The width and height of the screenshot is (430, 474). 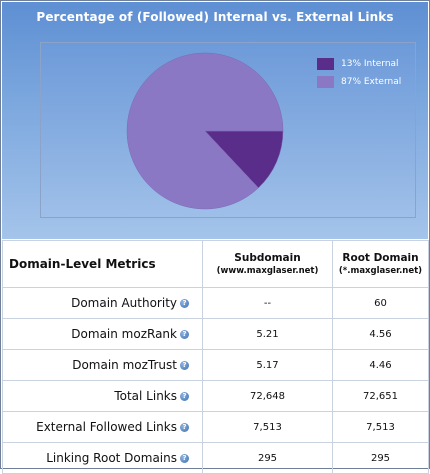 What do you see at coordinates (145, 396) in the screenshot?
I see `row-label: Total Links` at bounding box center [145, 396].